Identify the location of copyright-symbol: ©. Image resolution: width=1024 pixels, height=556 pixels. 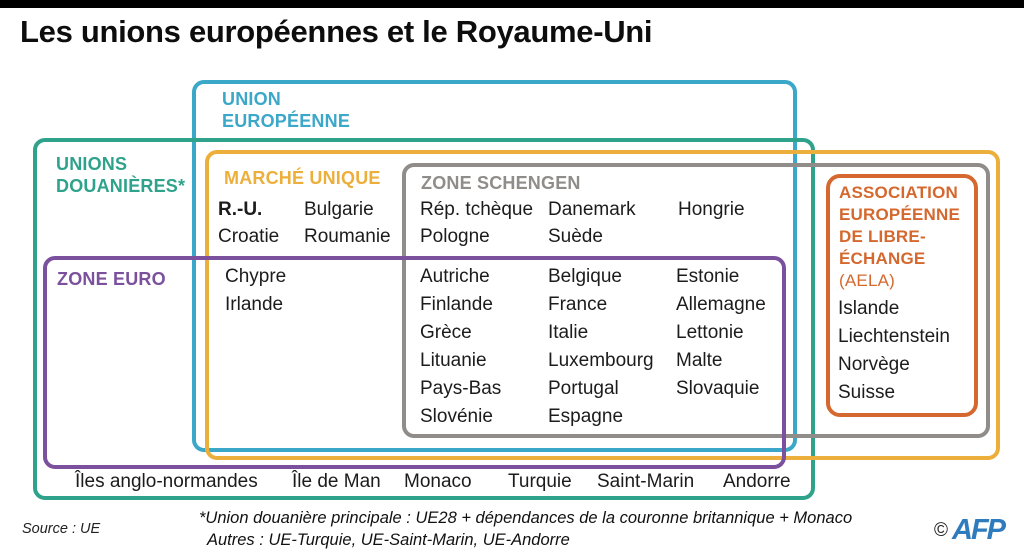
(941, 530).